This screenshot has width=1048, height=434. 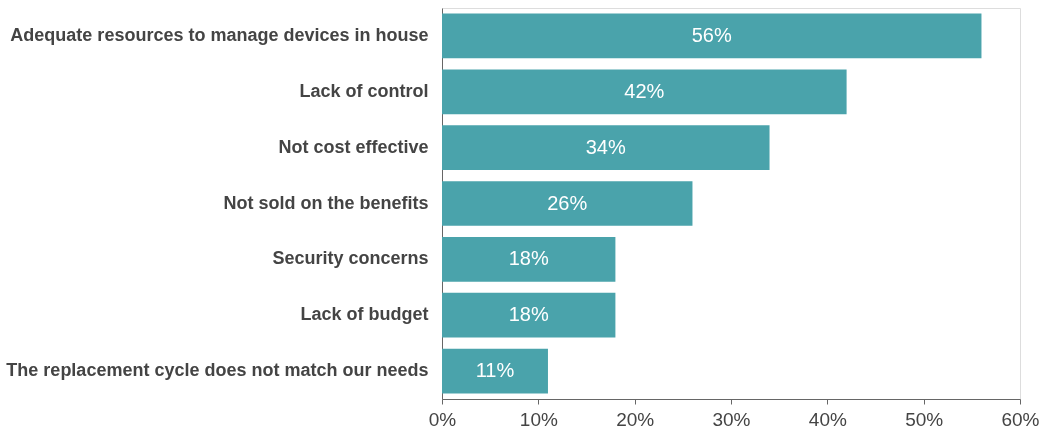 What do you see at coordinates (353, 146) in the screenshot?
I see `y-tick-label: Not cost effective` at bounding box center [353, 146].